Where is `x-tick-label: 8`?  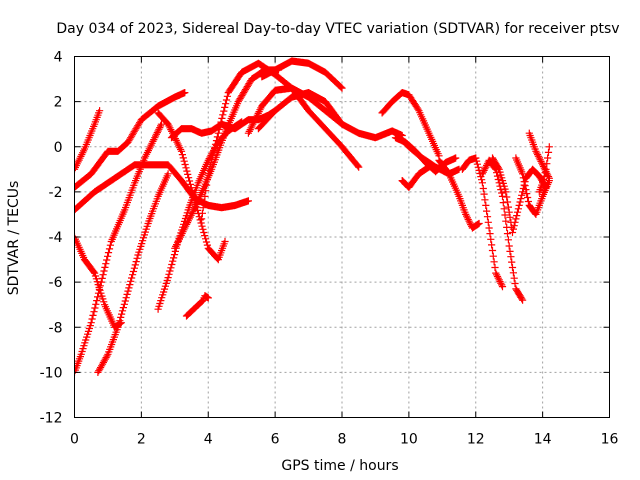 x-tick-label: 8 is located at coordinates (342, 440).